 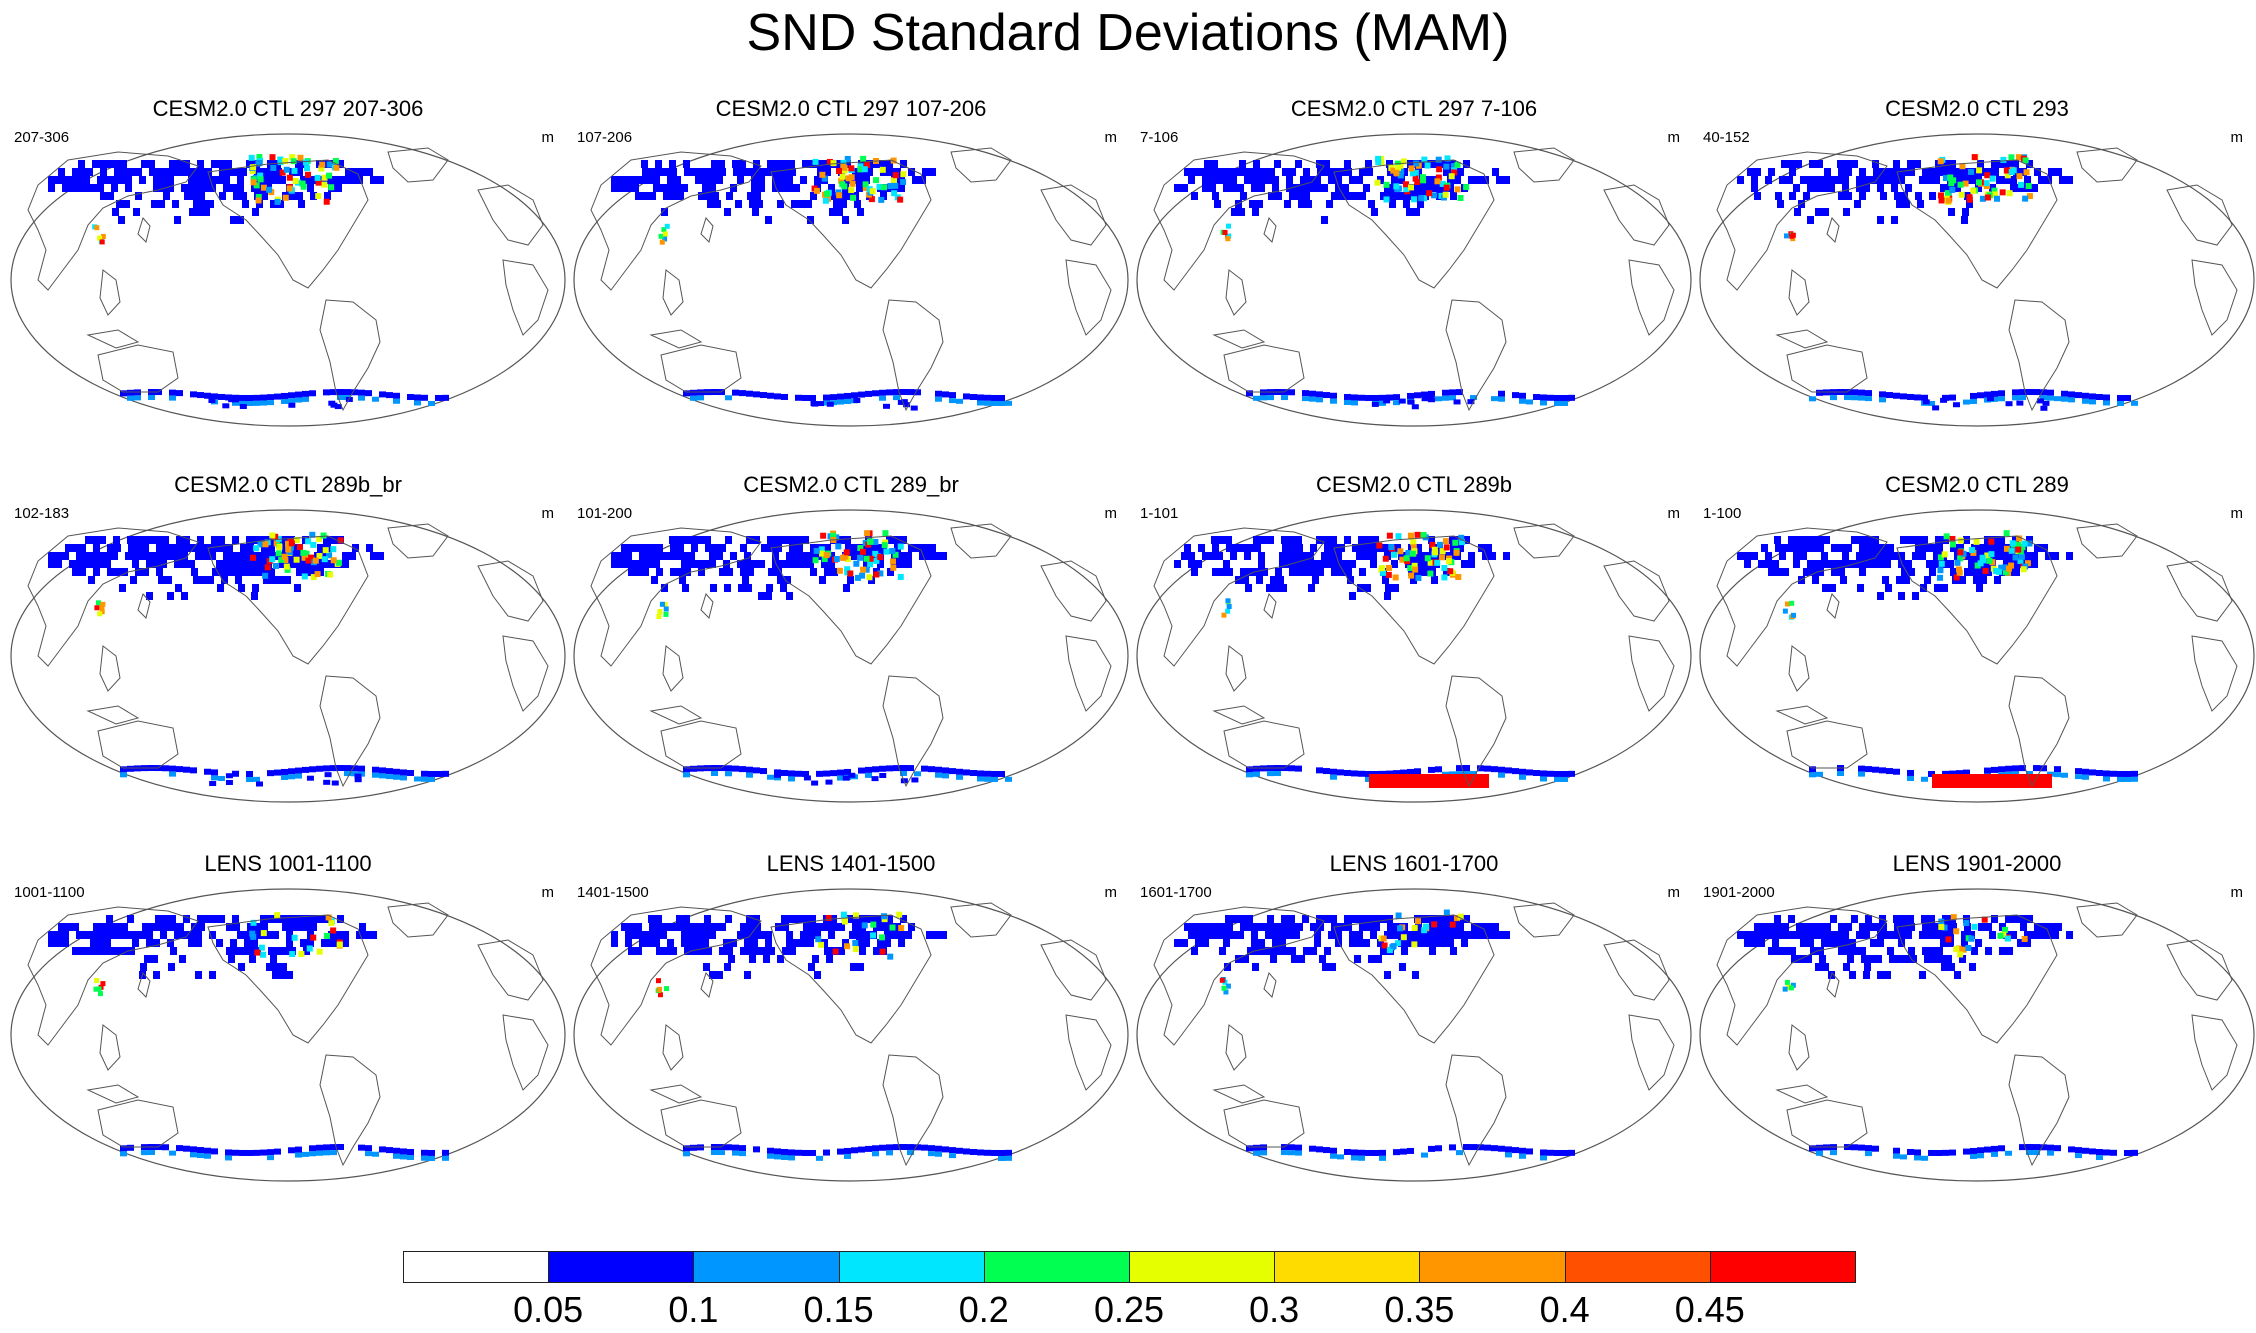 I want to click on panel-title: CESM2.0 CTL 289_br, so click(x=851, y=484).